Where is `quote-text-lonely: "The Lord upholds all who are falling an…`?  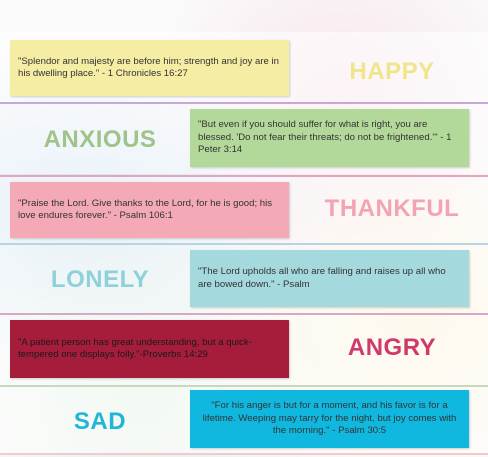
quote-text-lonely: "The Lord upholds all who are falling an… is located at coordinates (322, 278).